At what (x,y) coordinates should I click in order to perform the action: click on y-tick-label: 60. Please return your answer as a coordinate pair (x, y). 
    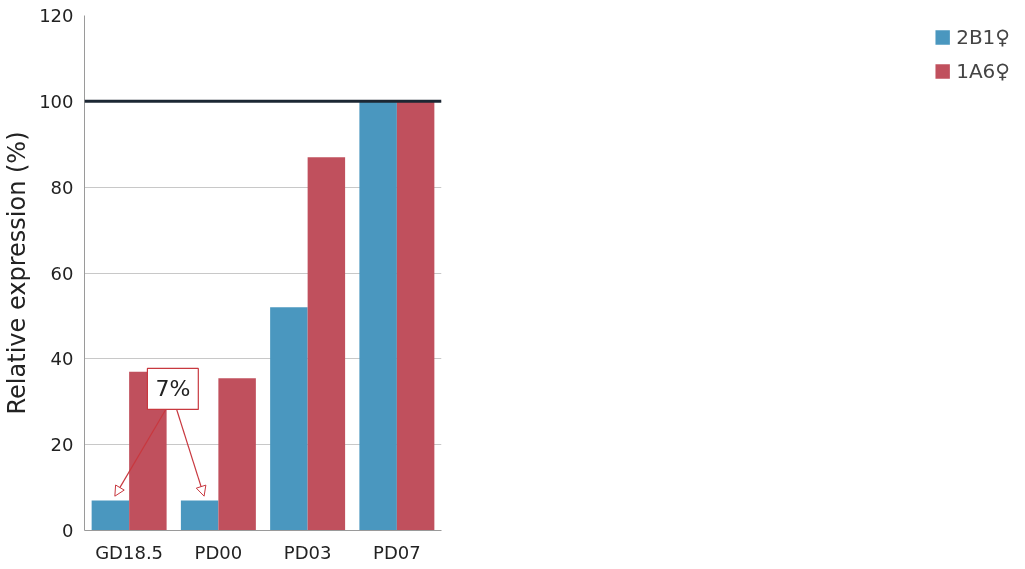
    Looking at the image, I should click on (62, 273).